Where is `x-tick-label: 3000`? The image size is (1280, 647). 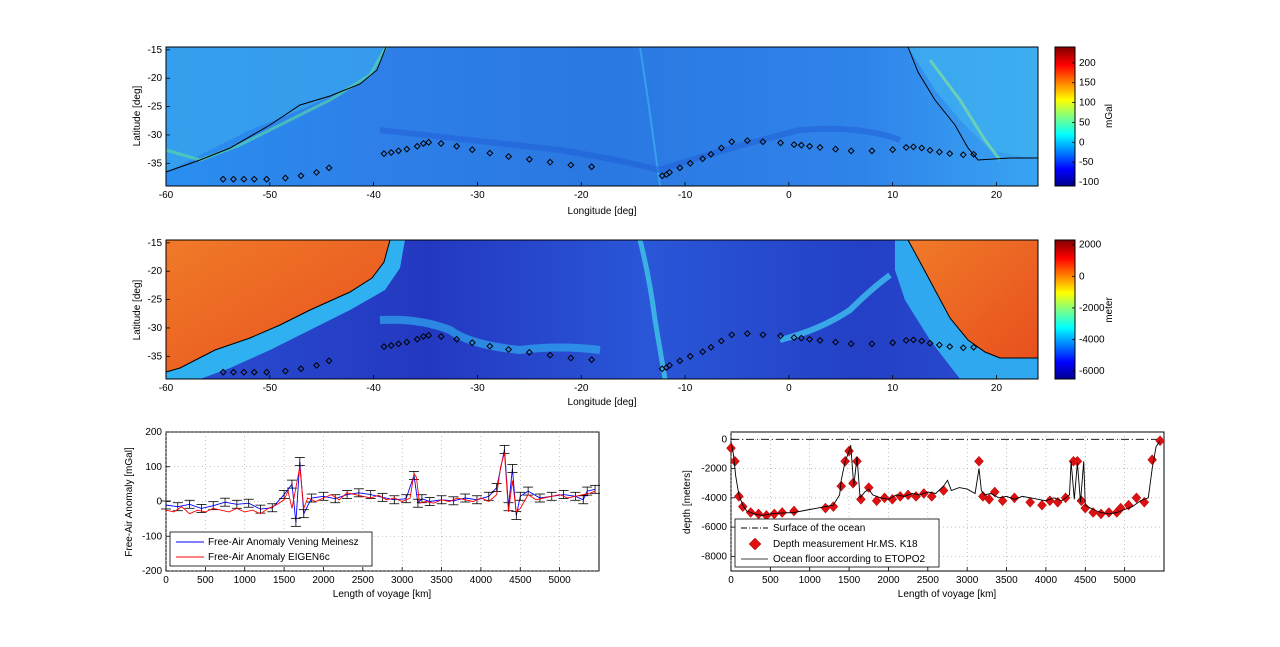 x-tick-label: 3000 is located at coordinates (967, 580).